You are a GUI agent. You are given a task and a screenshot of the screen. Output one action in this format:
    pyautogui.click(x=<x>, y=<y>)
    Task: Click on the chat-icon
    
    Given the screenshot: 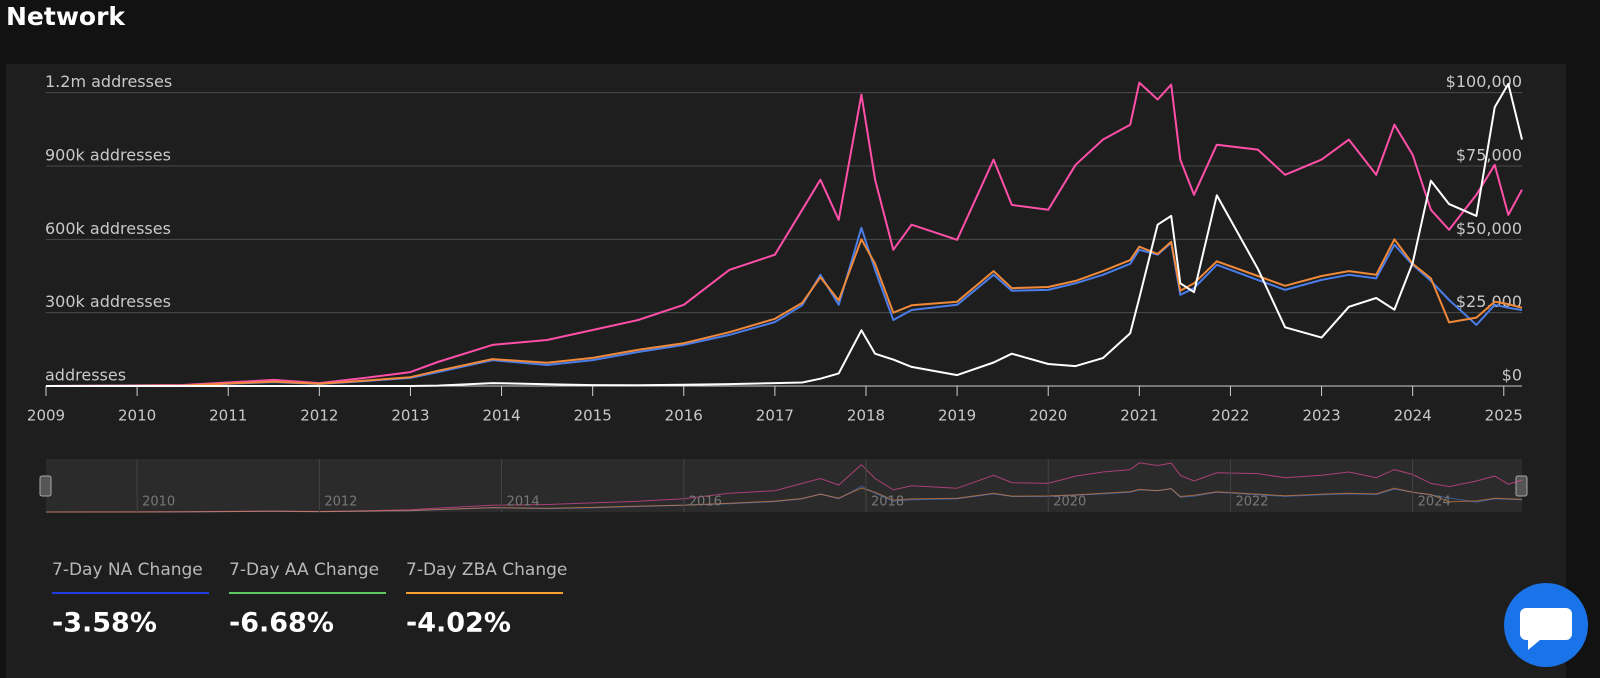 What is the action you would take?
    pyautogui.click(x=1546, y=629)
    